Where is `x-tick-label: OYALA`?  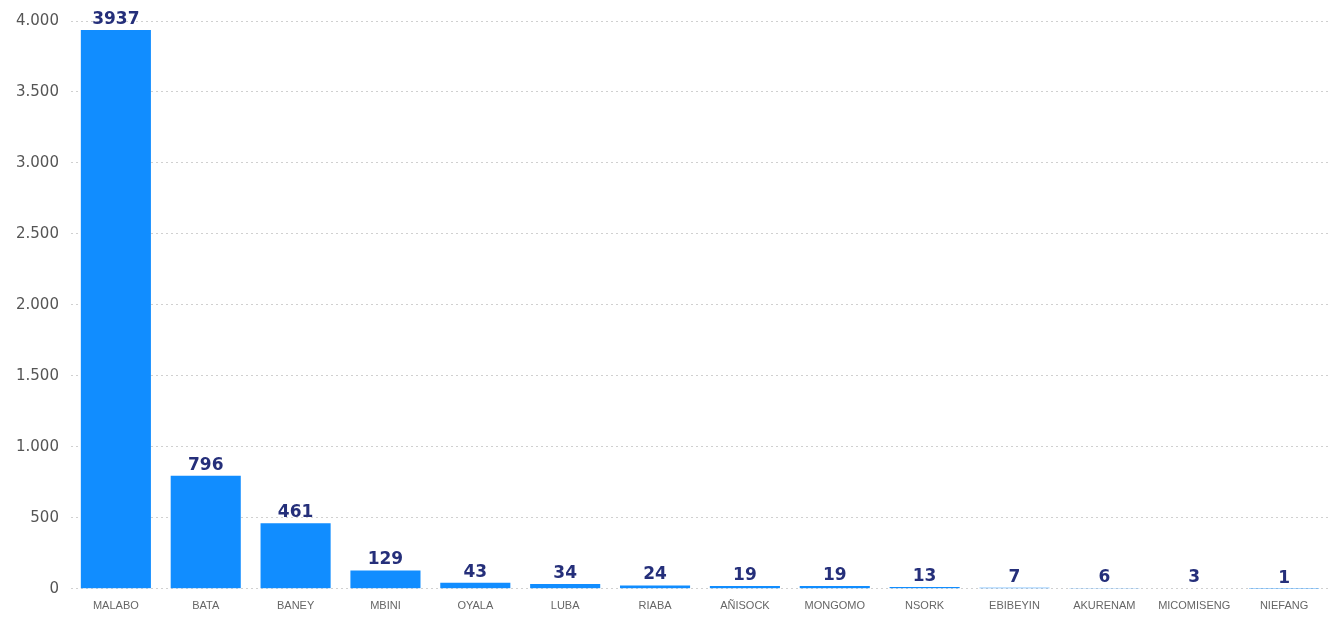 x-tick-label: OYALA is located at coordinates (475, 605).